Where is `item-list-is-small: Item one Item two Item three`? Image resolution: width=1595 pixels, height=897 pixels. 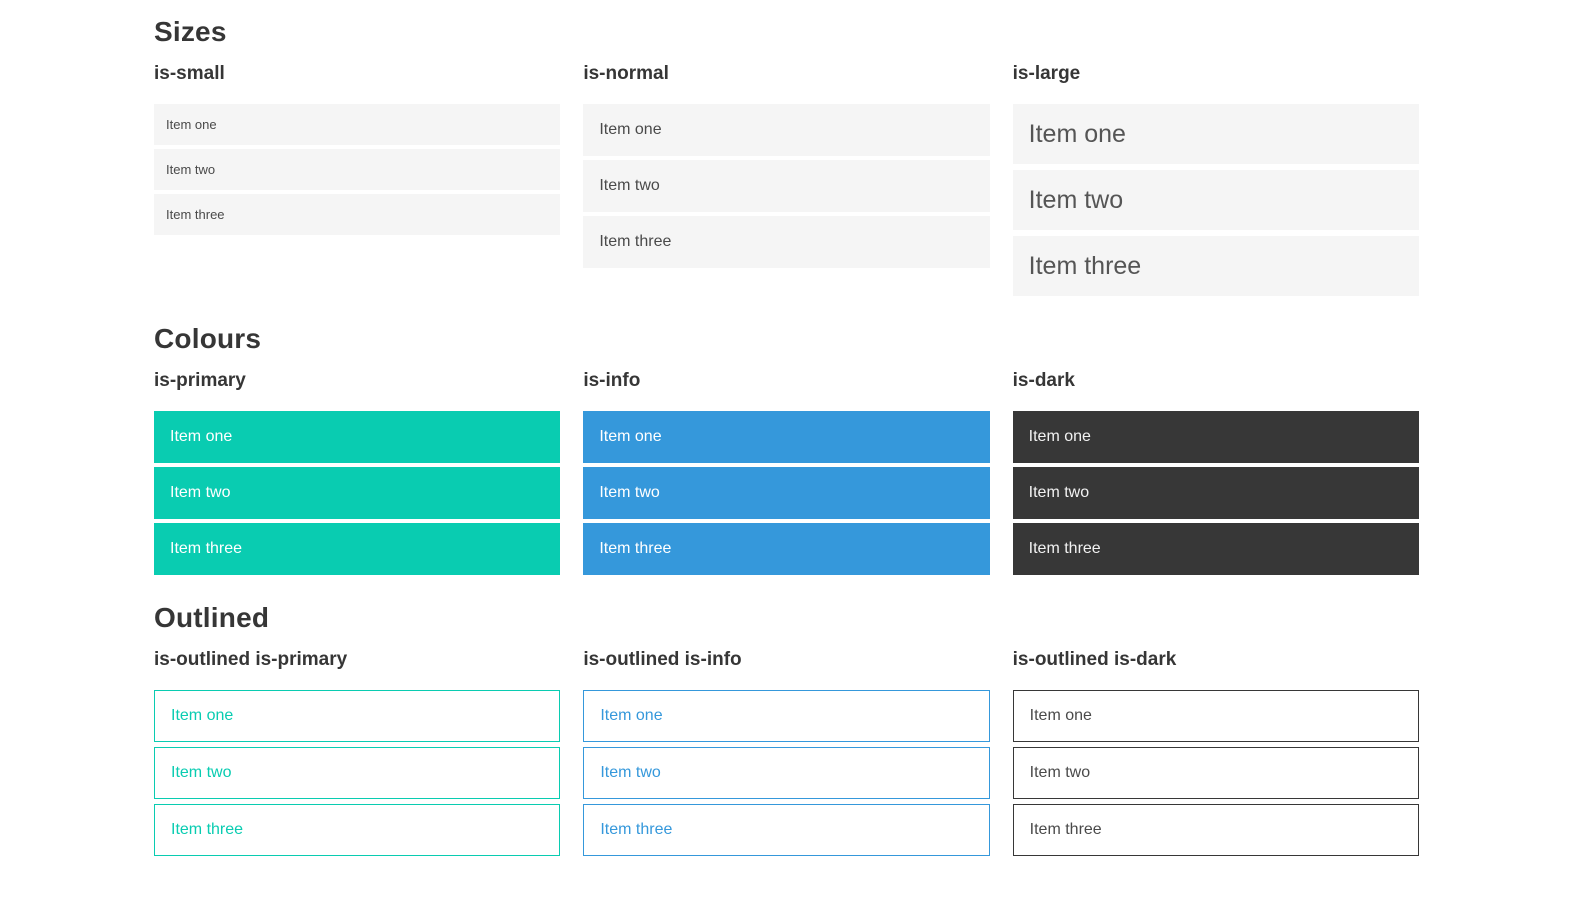 item-list-is-small: Item one Item two Item three is located at coordinates (357, 169).